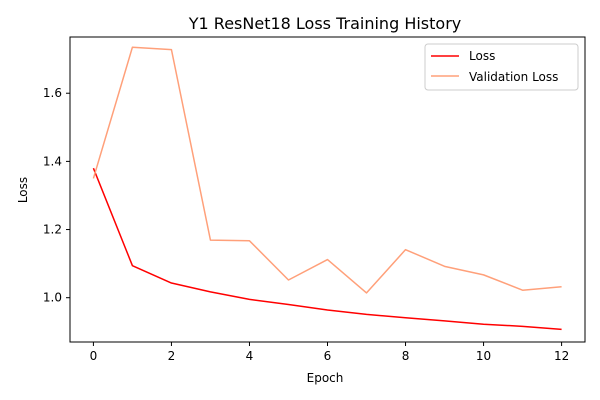  What do you see at coordinates (250, 356) in the screenshot?
I see `x-tick-label: 4` at bounding box center [250, 356].